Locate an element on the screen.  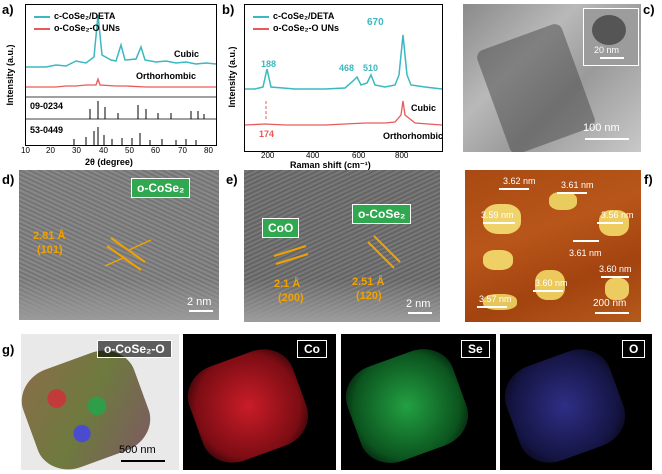
ref-label-2: 53-0449 is located at coordinates (47, 130).